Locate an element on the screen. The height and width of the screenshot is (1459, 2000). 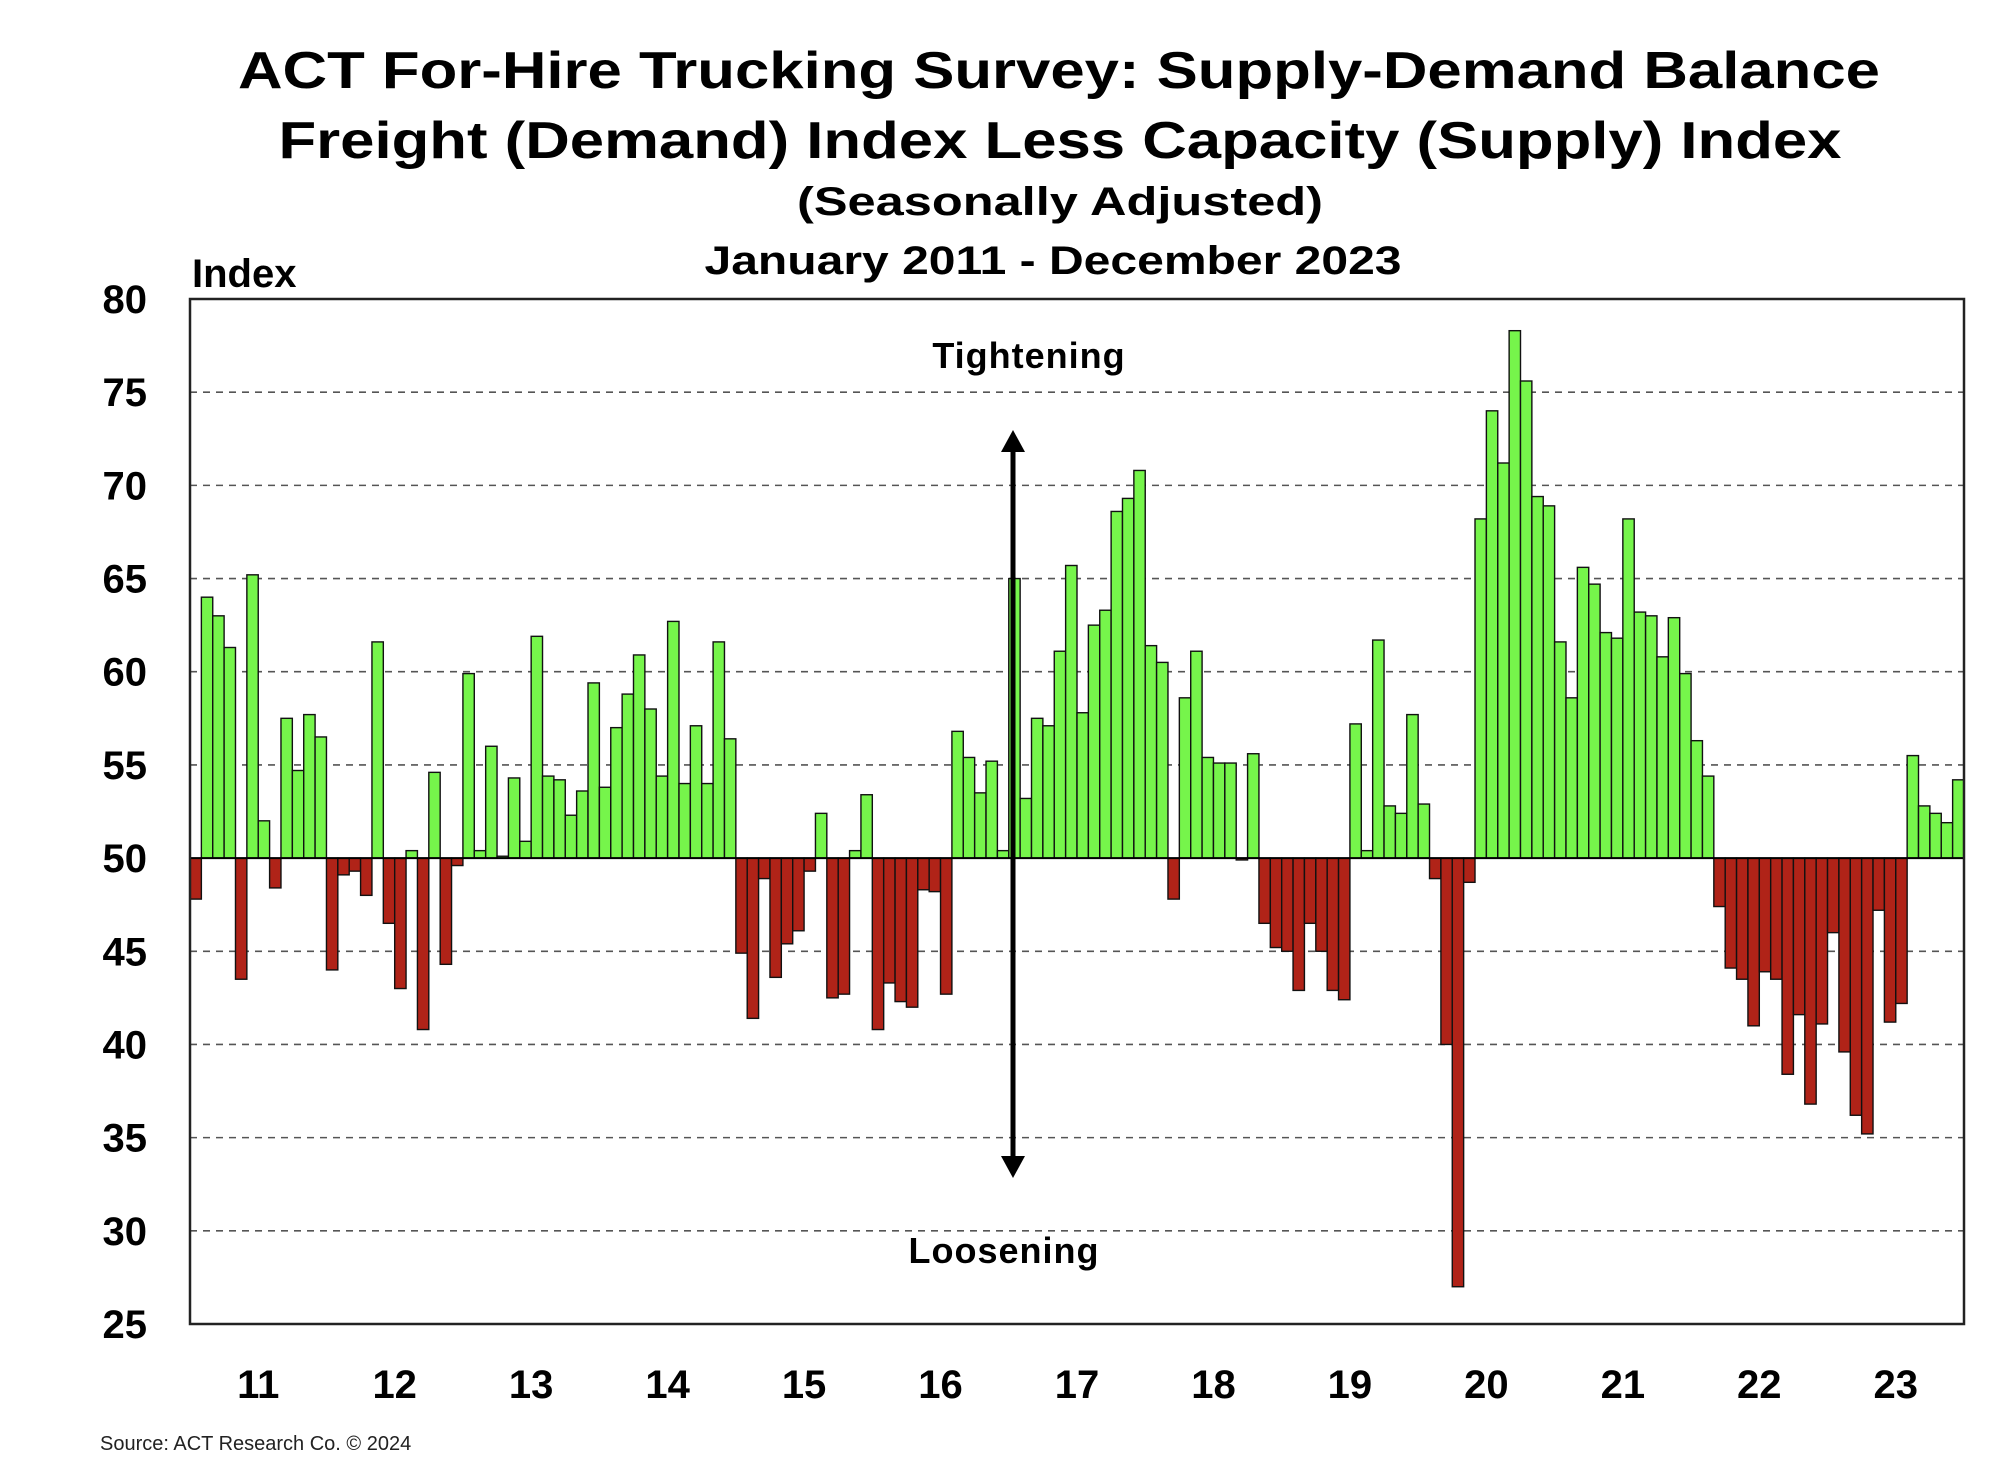
y-tick-label: 45 is located at coordinates (125, 952).